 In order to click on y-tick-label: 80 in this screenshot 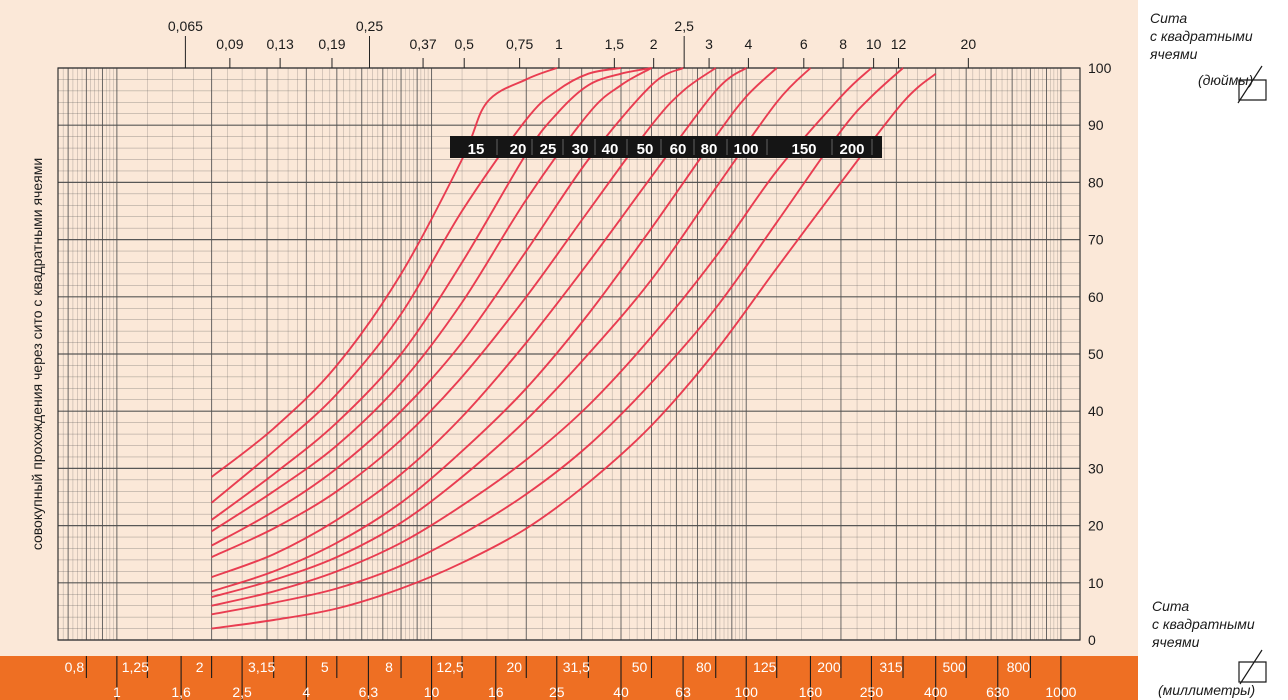, I will do `click(1096, 182)`.